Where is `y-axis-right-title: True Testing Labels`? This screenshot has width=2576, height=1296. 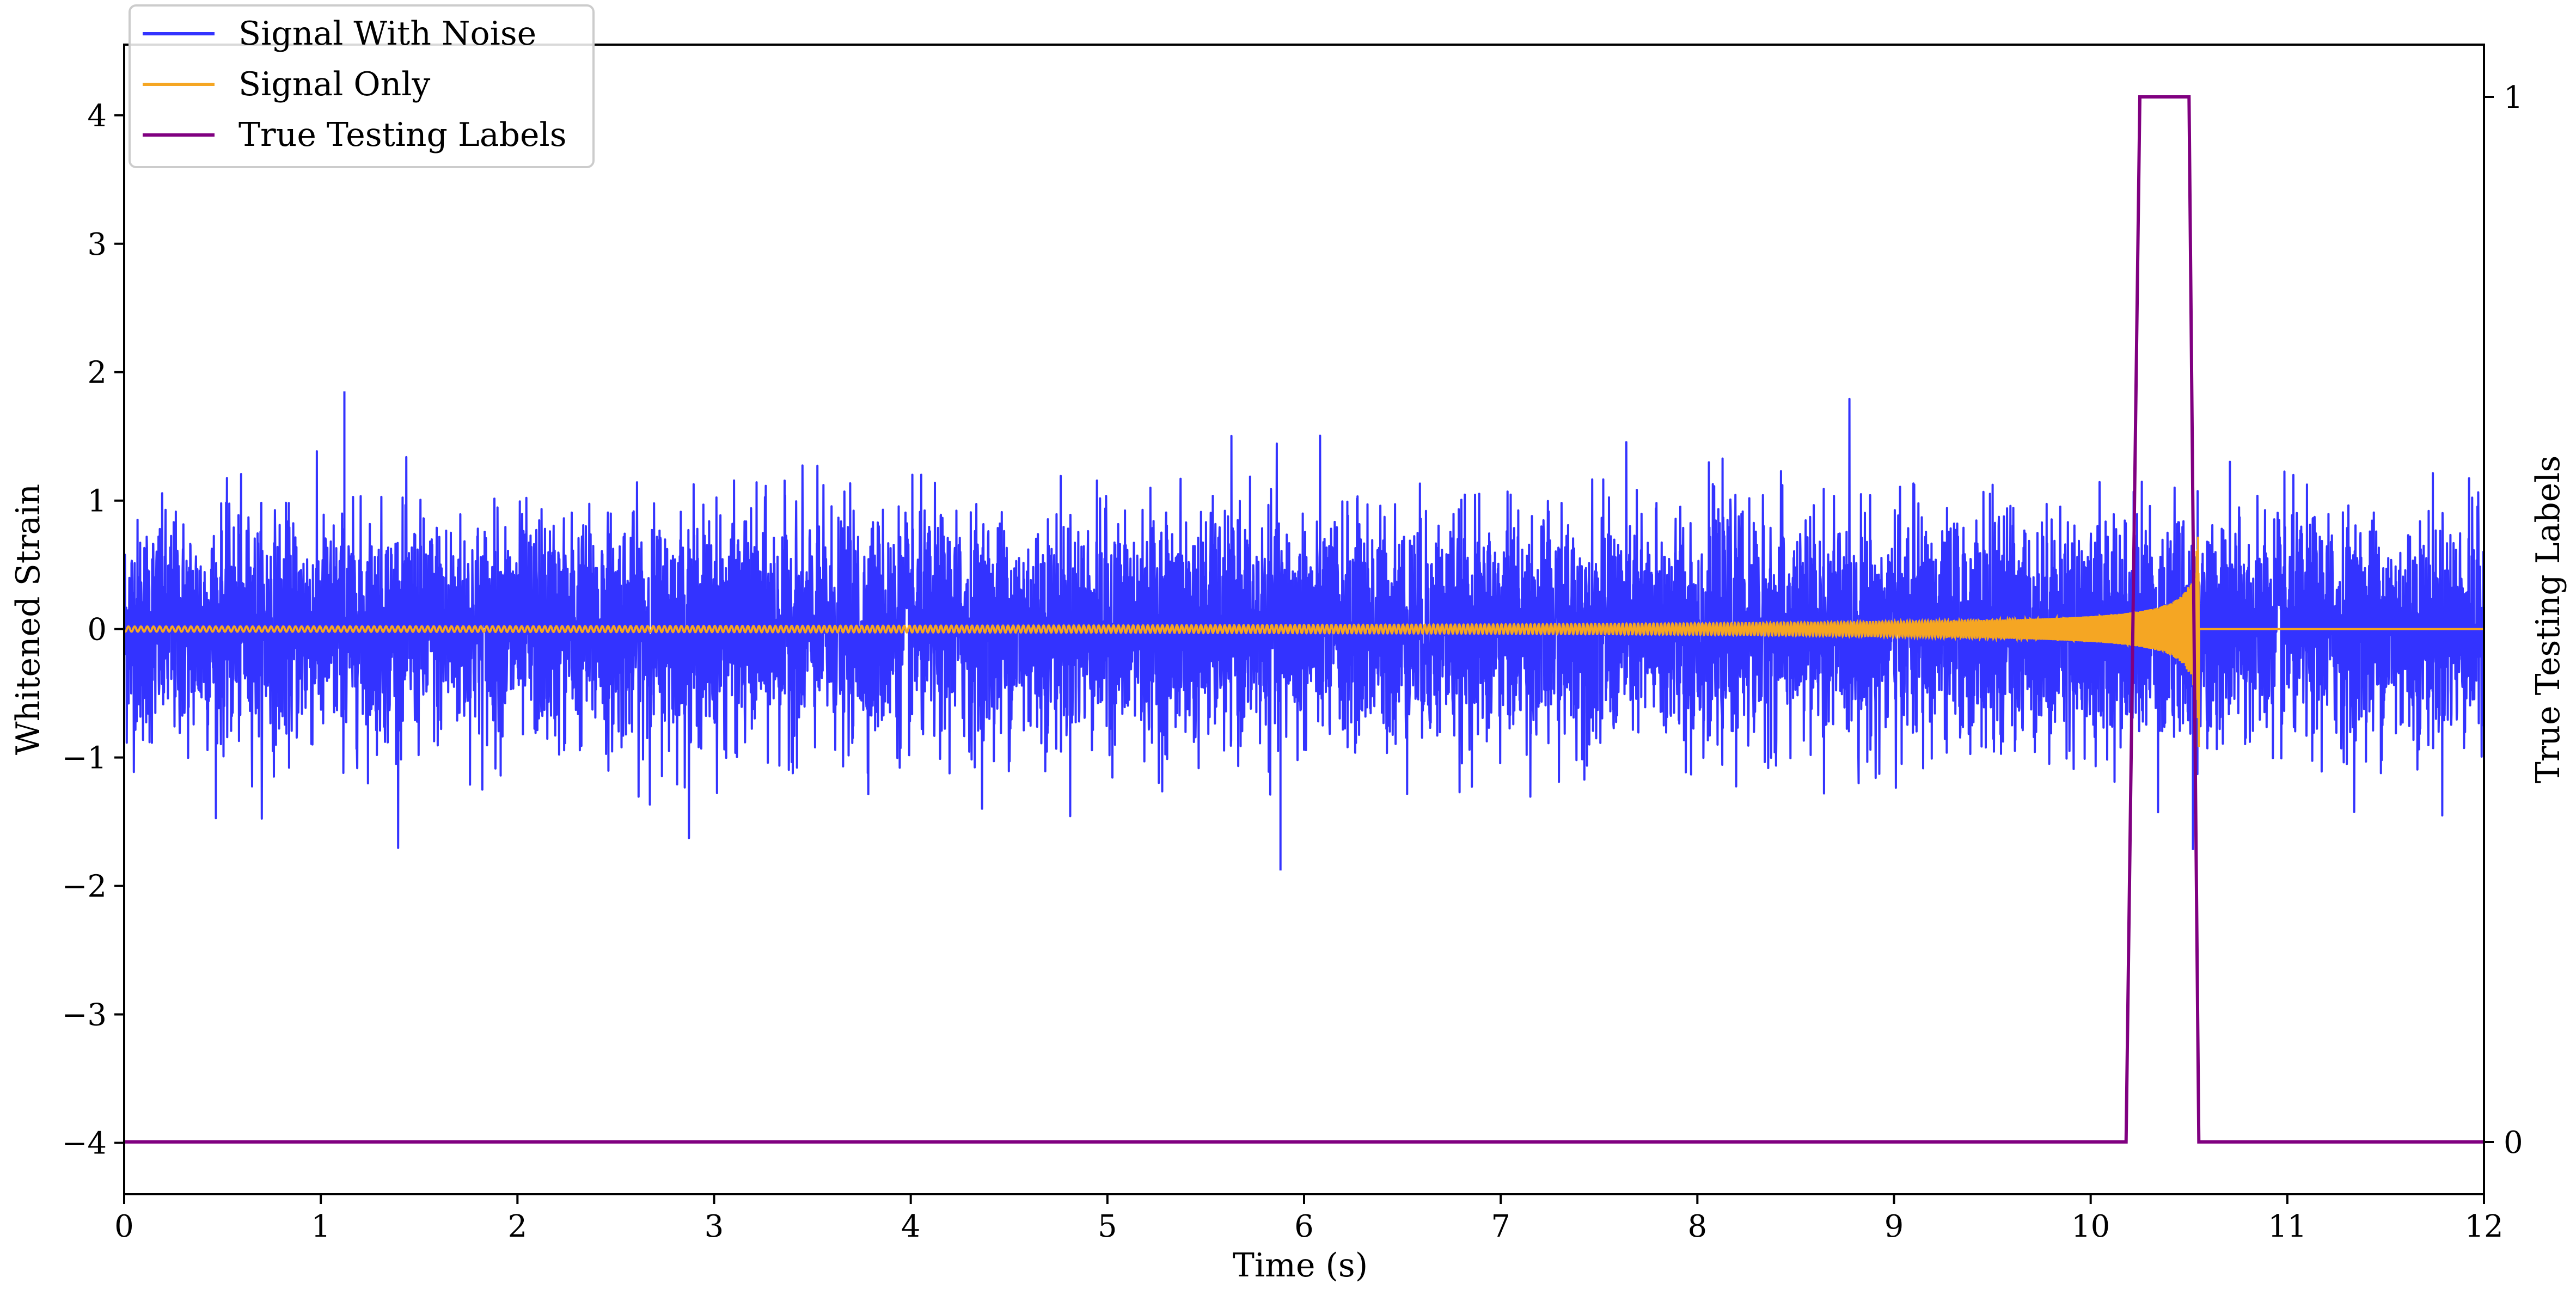
y-axis-right-title: True Testing Labels is located at coordinates (2548, 620).